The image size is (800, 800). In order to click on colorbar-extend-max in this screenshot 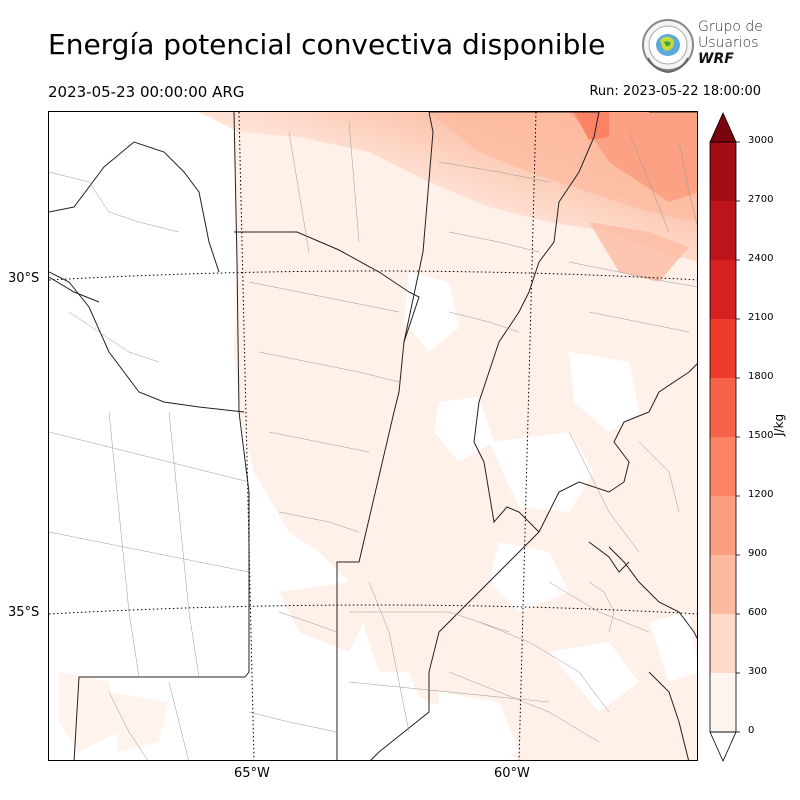, I will do `click(723, 127)`.